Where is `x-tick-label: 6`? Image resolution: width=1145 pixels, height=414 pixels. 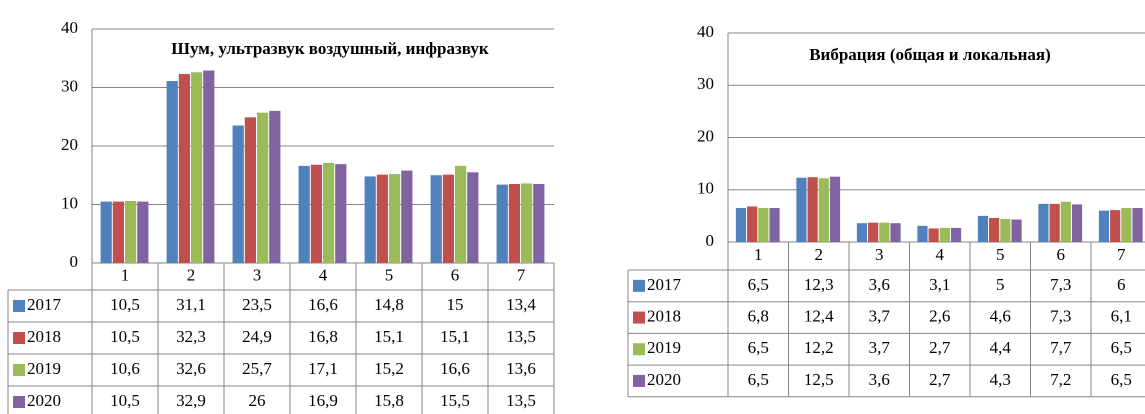 x-tick-label: 6 is located at coordinates (455, 274).